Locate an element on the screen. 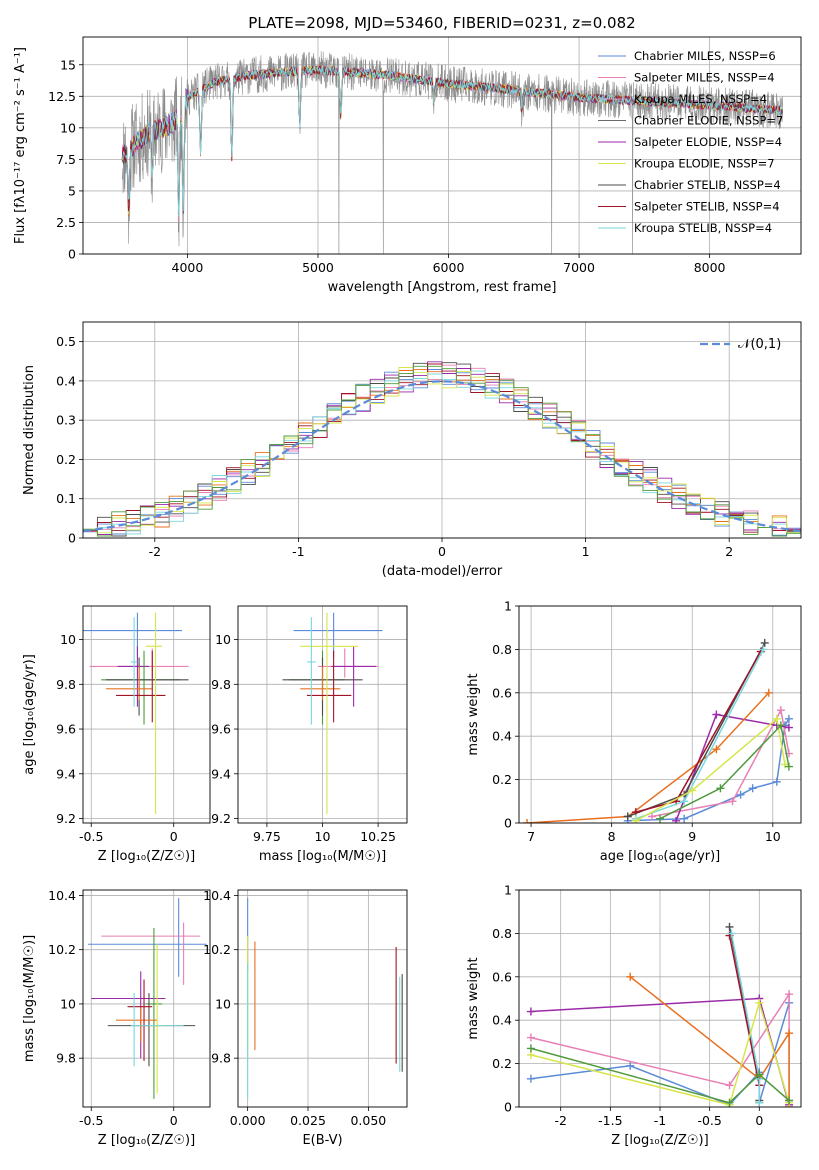  legend-entry: Kroupa MILES, NSSP=4 is located at coordinates (700, 99).